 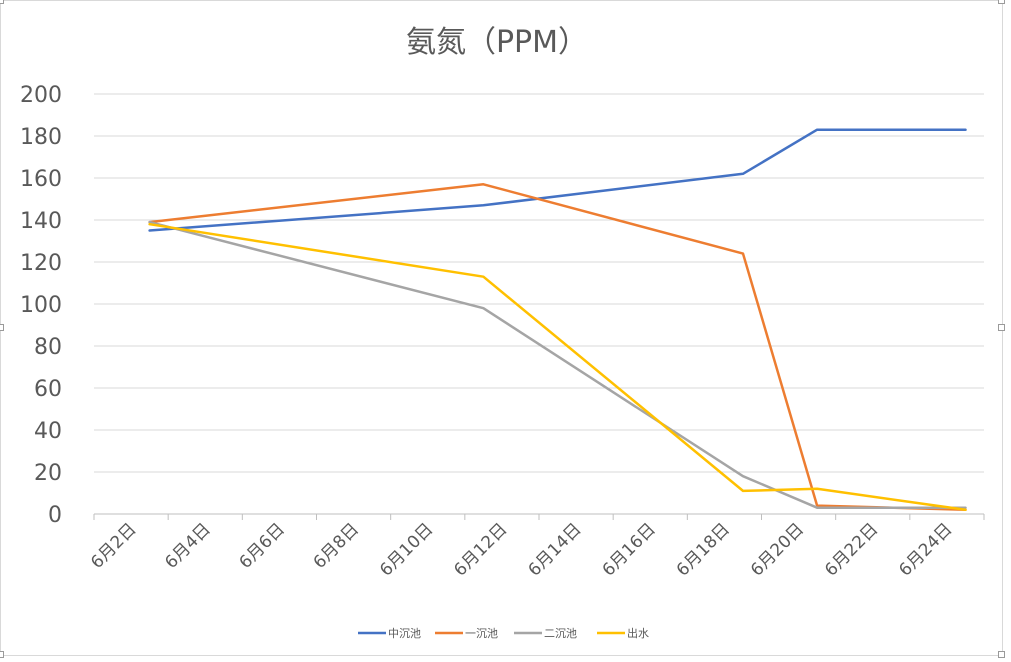 I want to click on resize-handle-bottom-right, so click(x=1001, y=654).